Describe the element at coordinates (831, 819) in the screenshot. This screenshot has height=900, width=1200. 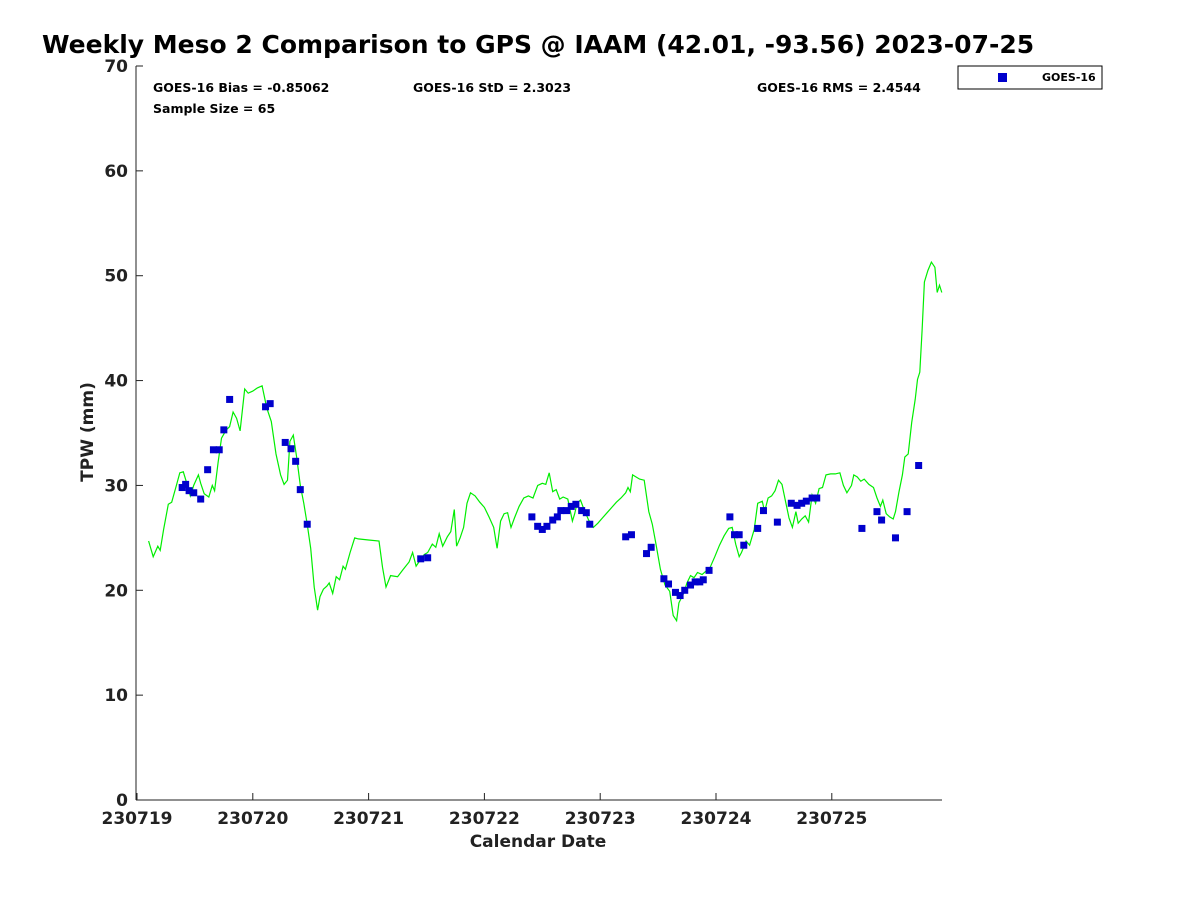
I see `x-tick-label: 230725` at that location.